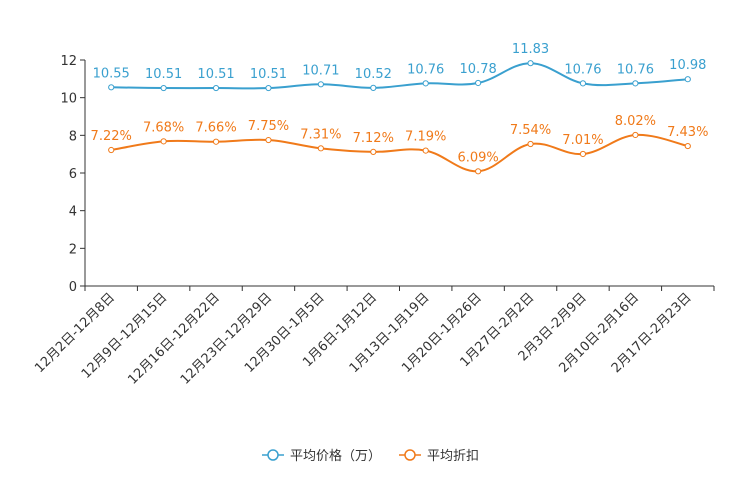 The width and height of the screenshot is (744, 496). What do you see at coordinates (173, 338) in the screenshot?
I see `x-tick-label: 12月16日-12月22日` at bounding box center [173, 338].